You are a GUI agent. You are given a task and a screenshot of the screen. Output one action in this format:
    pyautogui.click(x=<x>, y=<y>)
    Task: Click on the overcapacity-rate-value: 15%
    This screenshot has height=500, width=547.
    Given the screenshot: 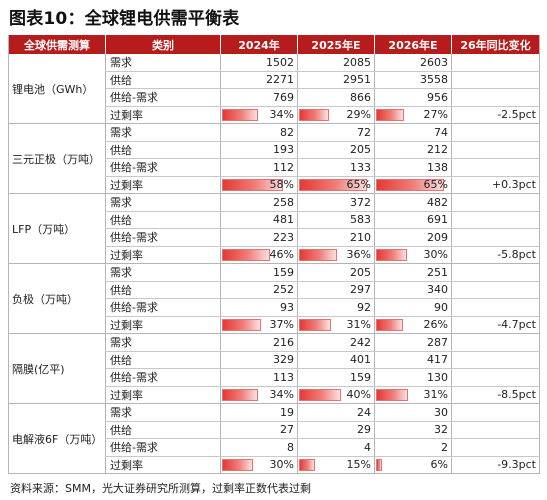 What is the action you would take?
    pyautogui.click(x=358, y=465)
    